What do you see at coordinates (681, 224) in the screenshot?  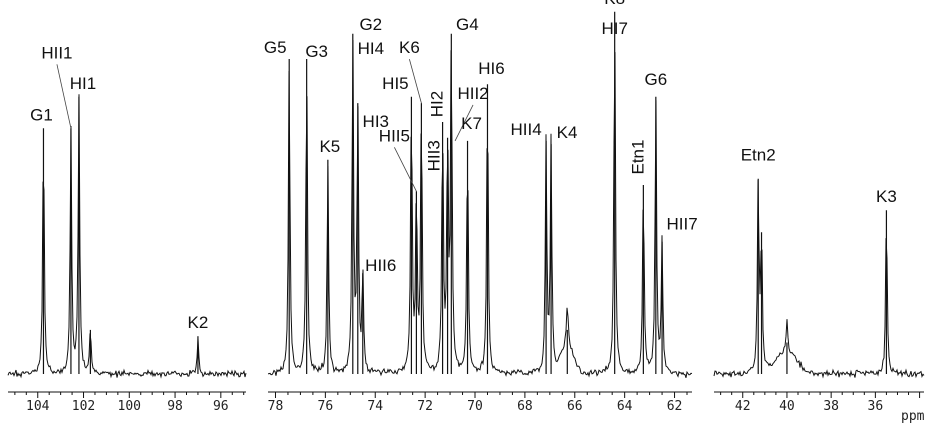 I see `peak-label: HII7` at bounding box center [681, 224].